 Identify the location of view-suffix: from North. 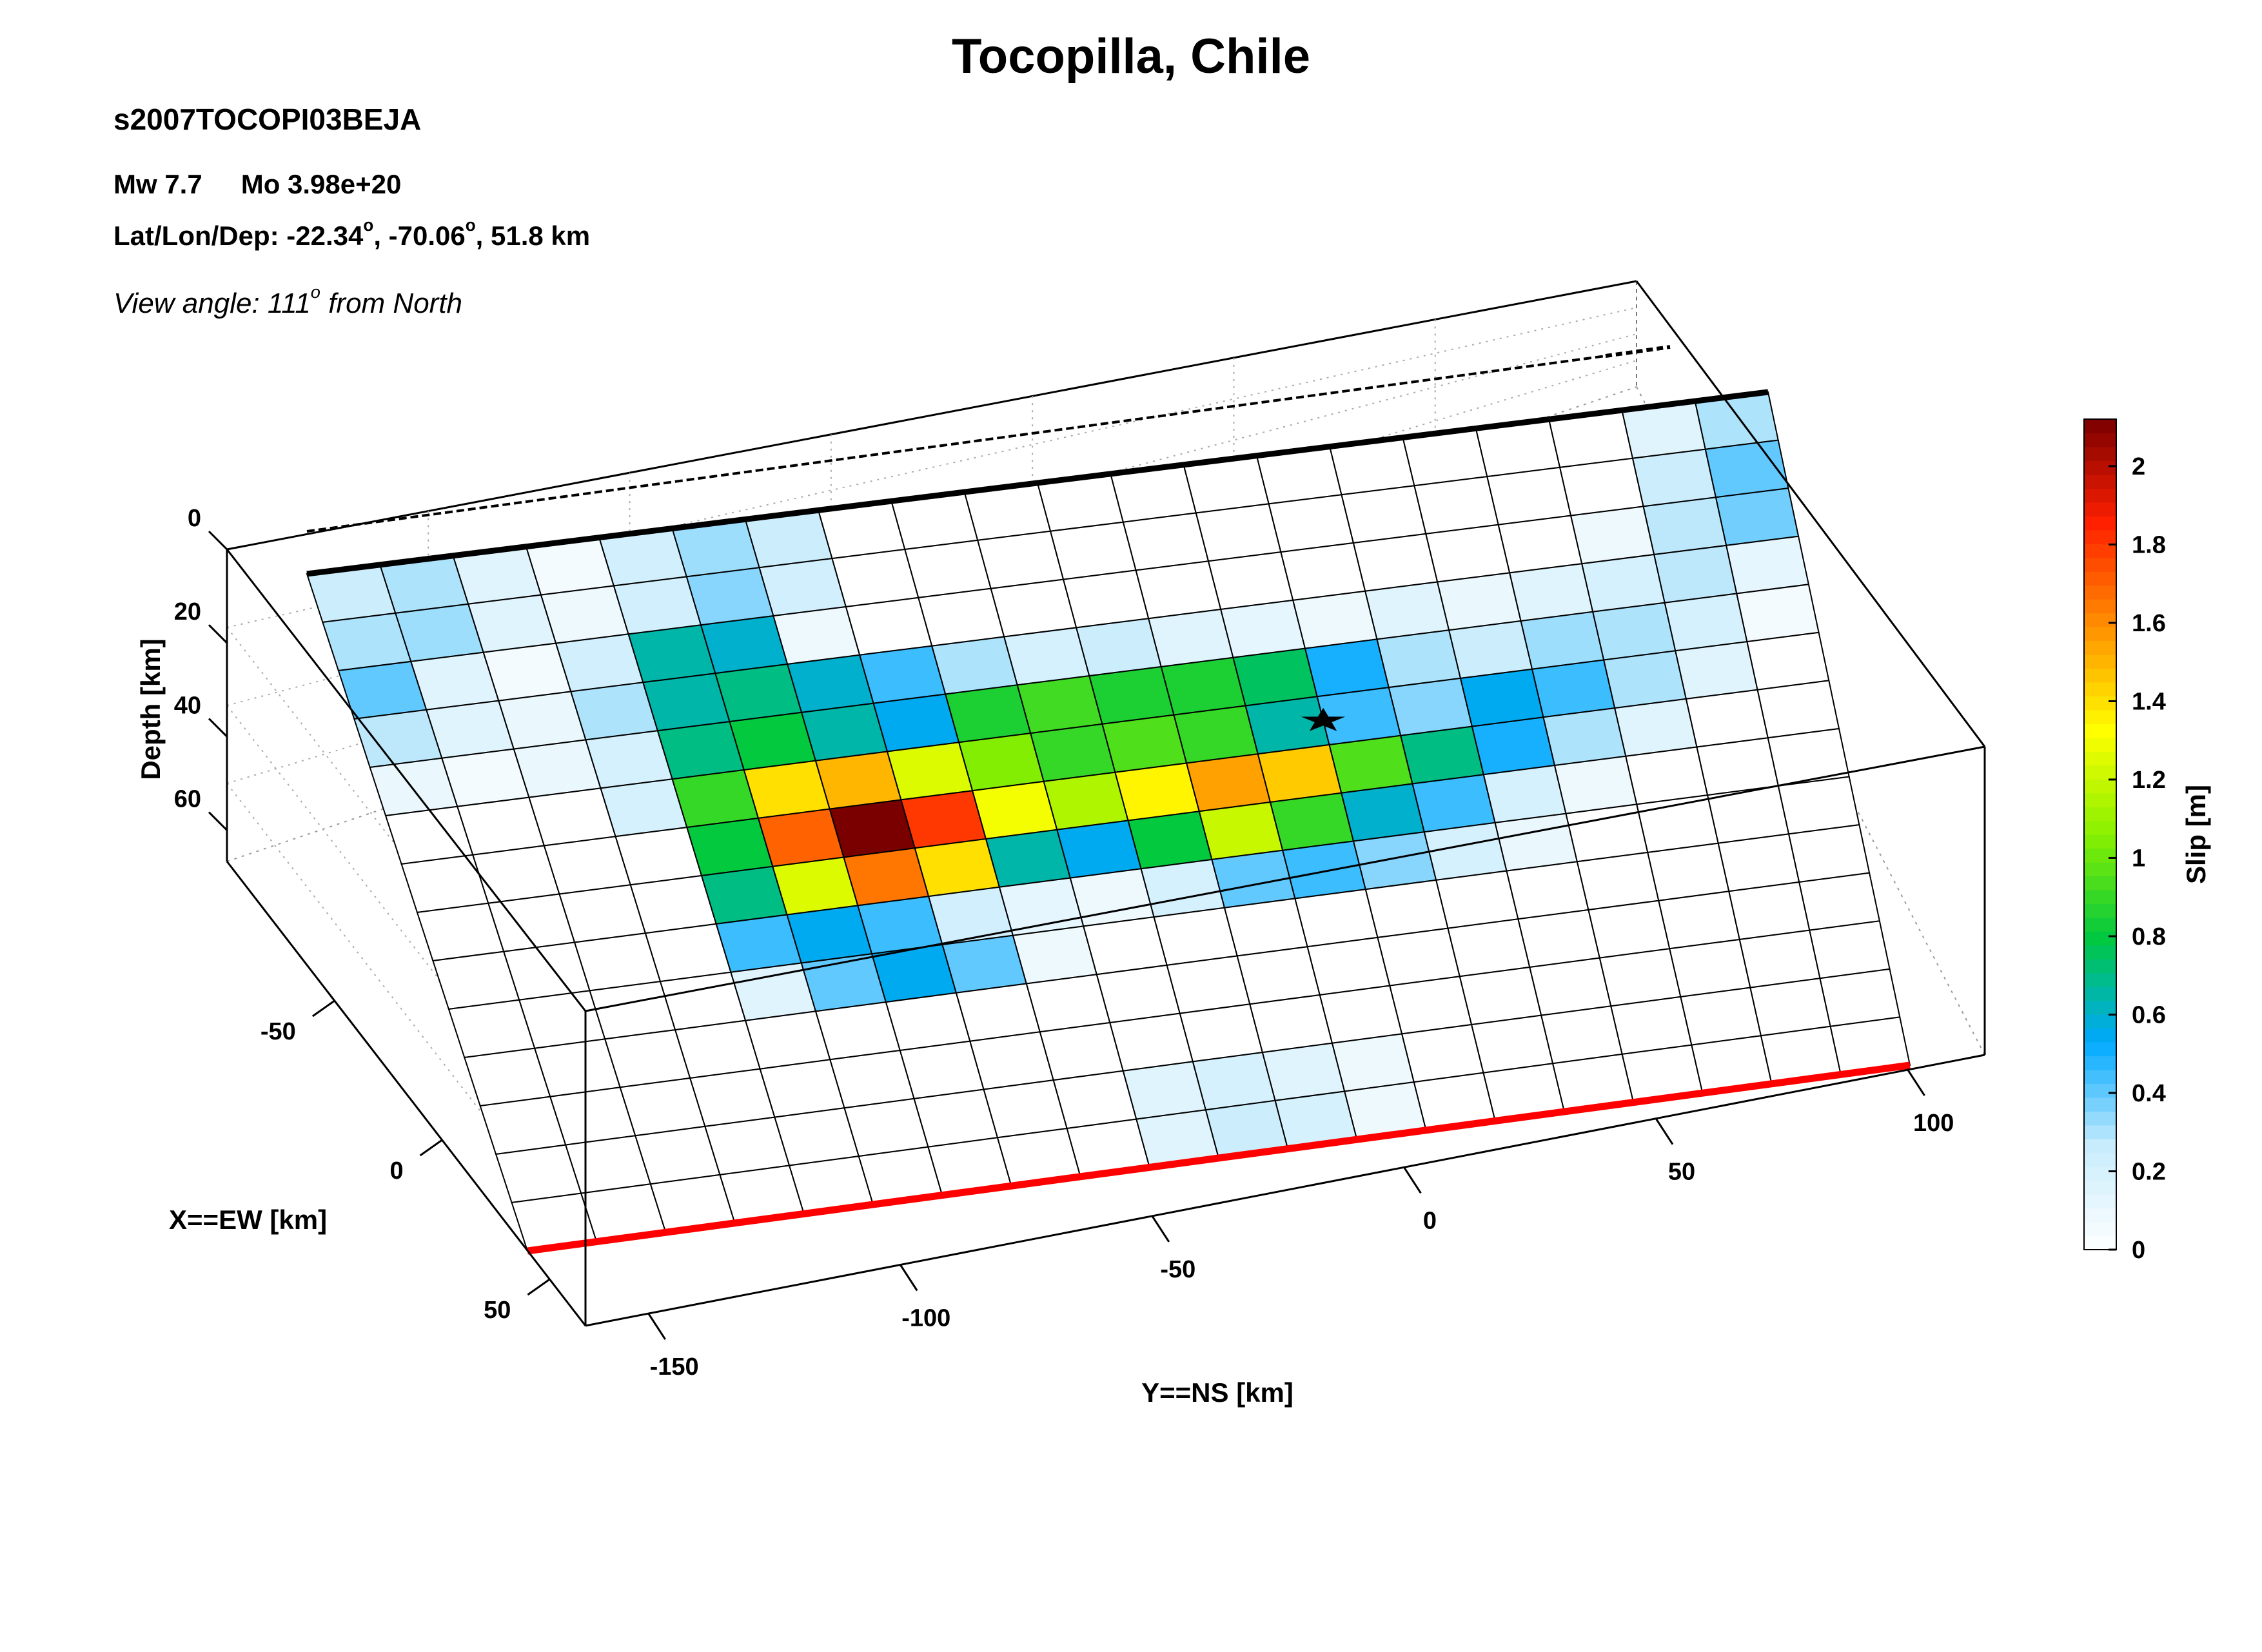
(392, 304).